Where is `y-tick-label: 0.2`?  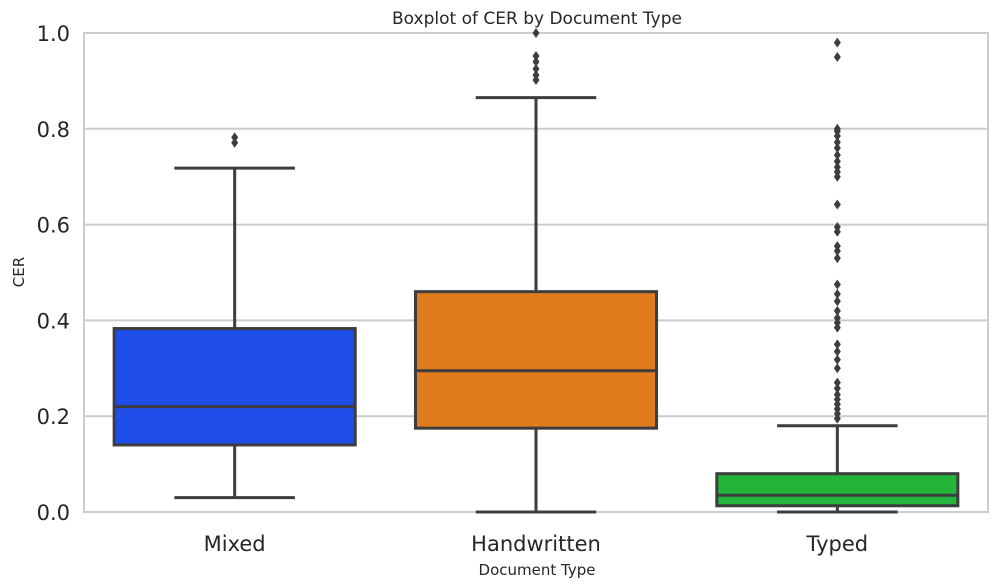 y-tick-label: 0.2 is located at coordinates (53, 417).